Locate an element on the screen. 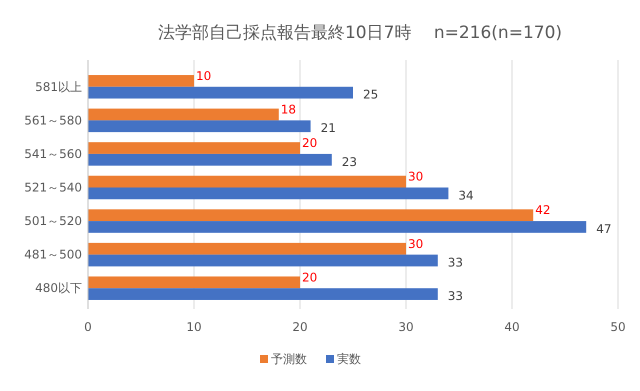 Image resolution: width=640 pixels, height=391 pixels. y-tick-label: 561～580 is located at coordinates (53, 120).